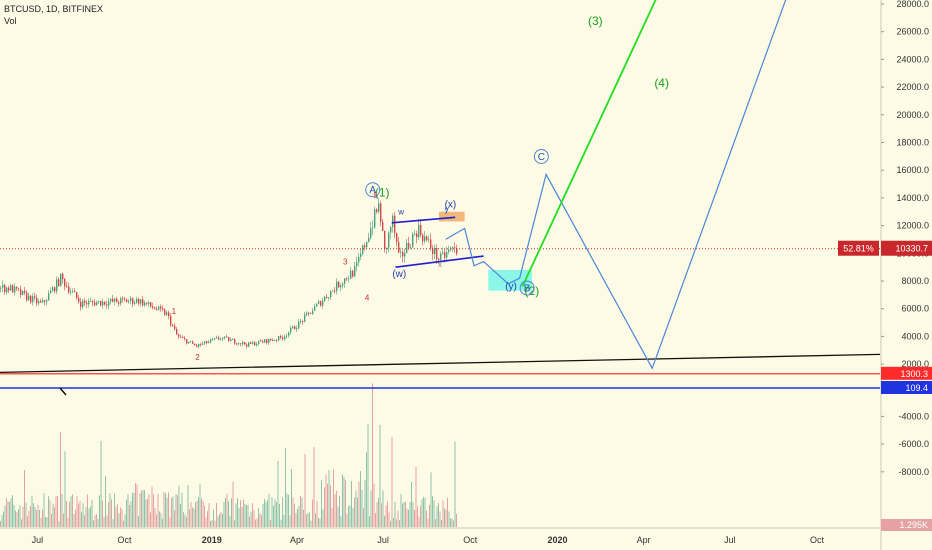 This screenshot has height=550, width=932. What do you see at coordinates (439, 261) in the screenshot?
I see `channel-line-lower` at bounding box center [439, 261].